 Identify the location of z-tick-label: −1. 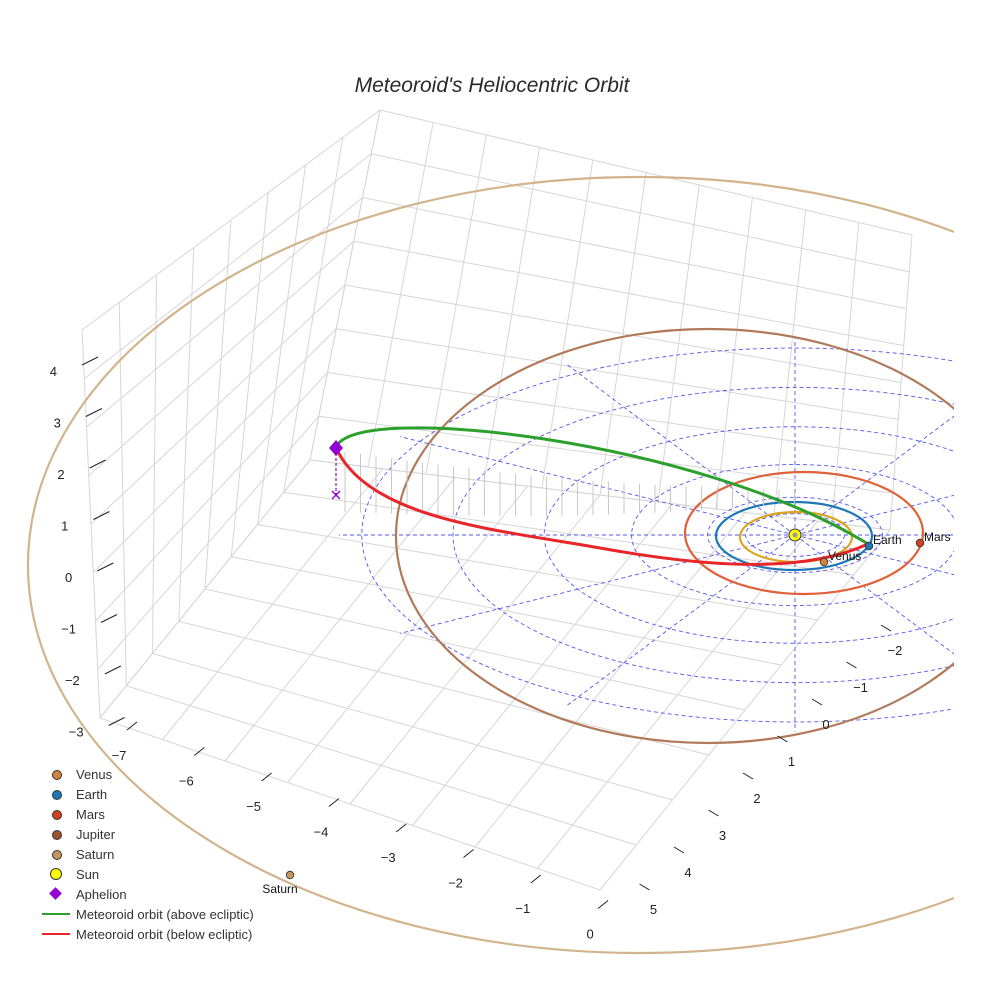
(68, 629).